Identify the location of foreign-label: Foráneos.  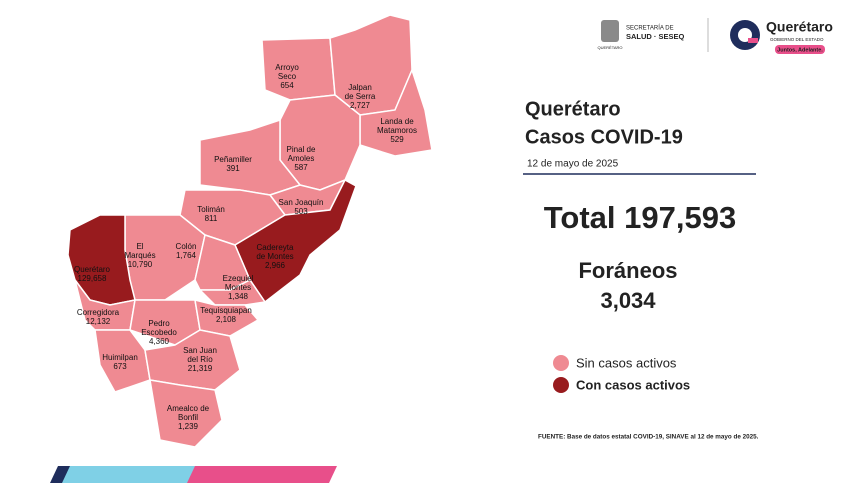
(627, 270).